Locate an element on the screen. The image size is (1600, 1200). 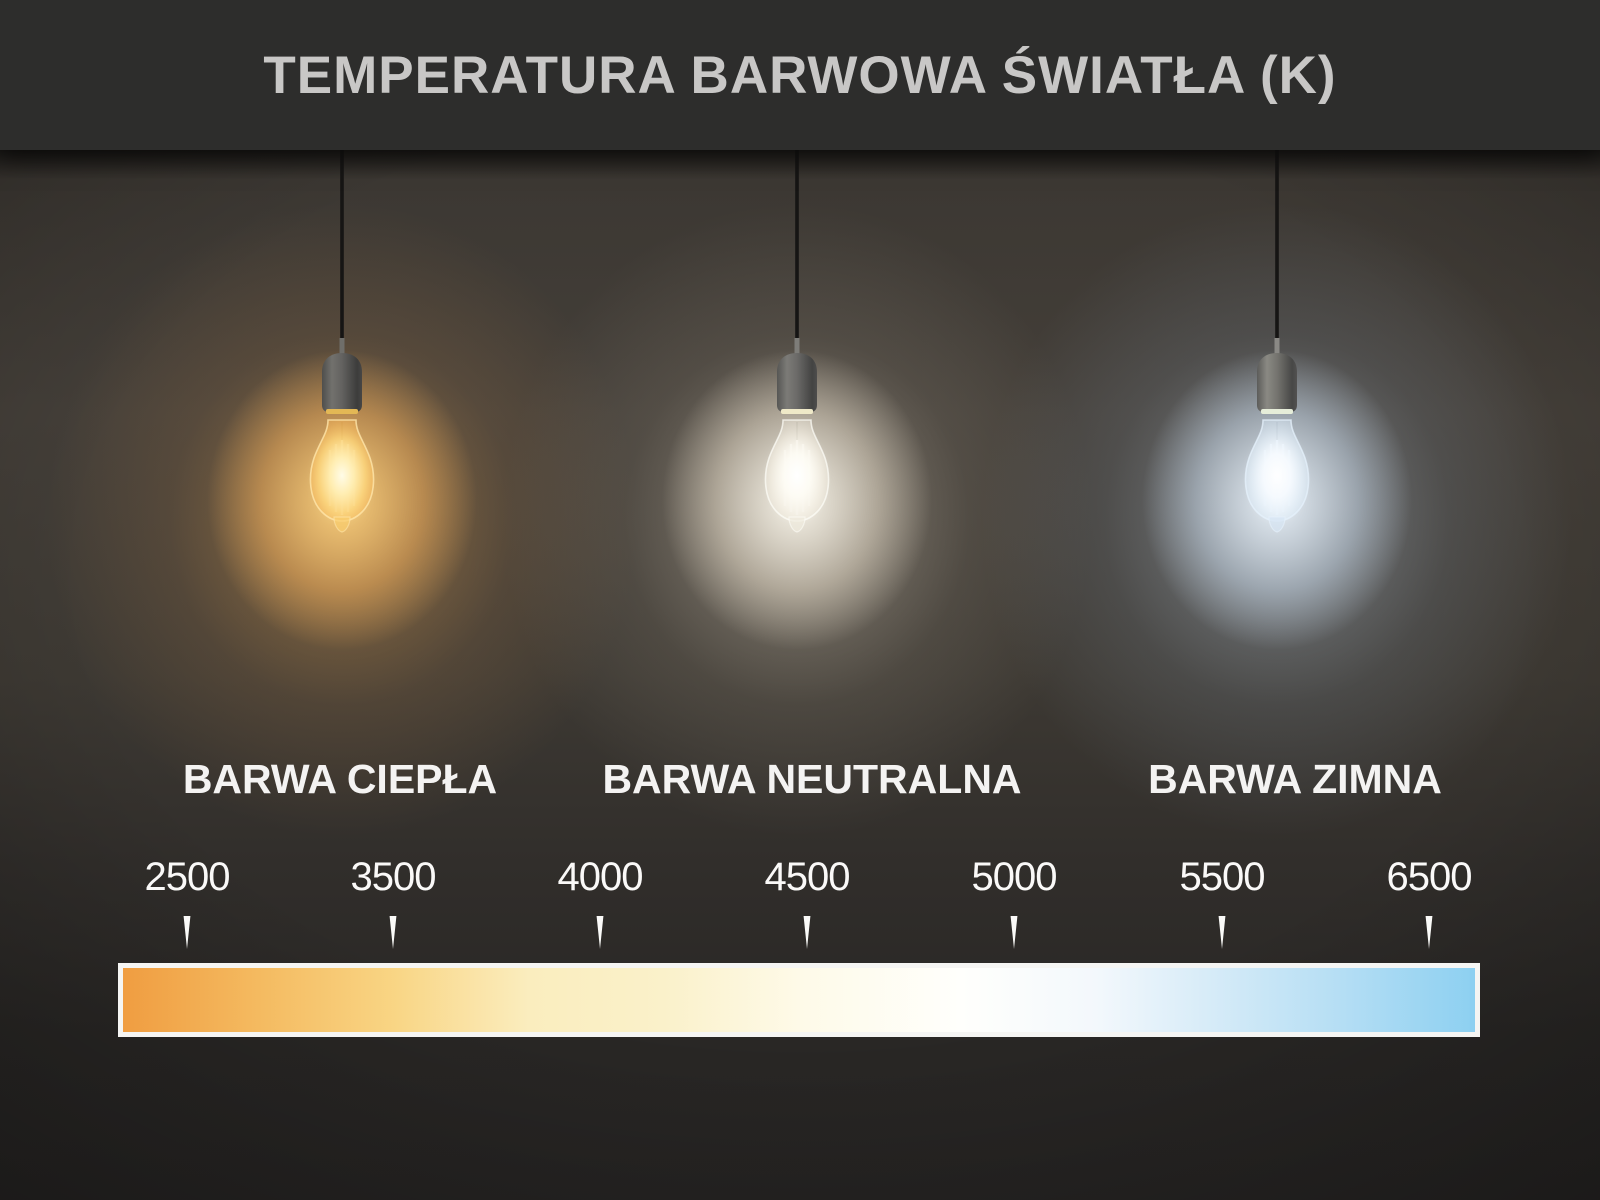
tick-5500: 5500 is located at coordinates (1222, 877).